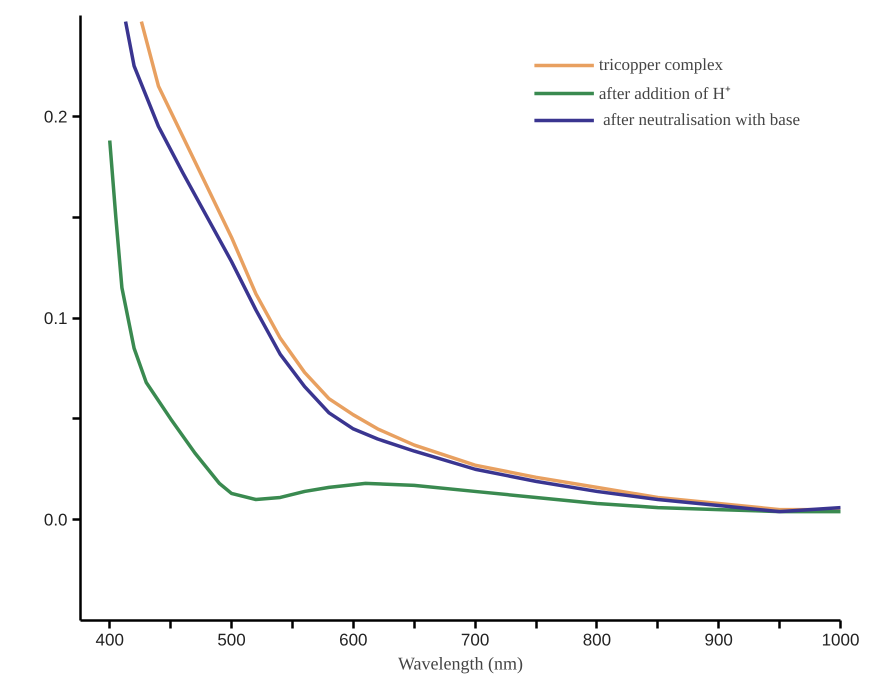 The image size is (881, 686). I want to click on x-tick-label: 1000, so click(841, 640).